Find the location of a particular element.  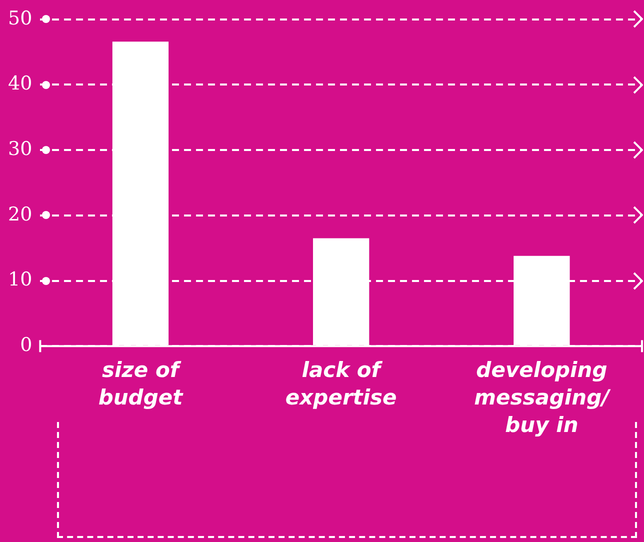

y-tick-label: 50 is located at coordinates (20, 18).